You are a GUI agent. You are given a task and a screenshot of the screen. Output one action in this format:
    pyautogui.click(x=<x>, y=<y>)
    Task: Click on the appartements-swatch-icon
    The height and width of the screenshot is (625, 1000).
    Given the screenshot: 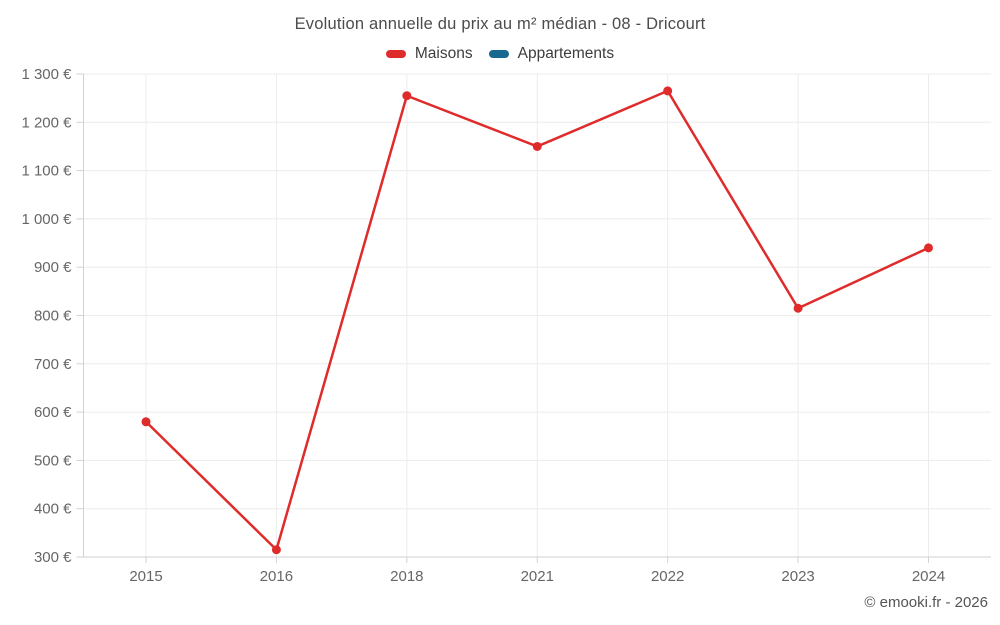 What is the action you would take?
    pyautogui.click(x=498, y=54)
    